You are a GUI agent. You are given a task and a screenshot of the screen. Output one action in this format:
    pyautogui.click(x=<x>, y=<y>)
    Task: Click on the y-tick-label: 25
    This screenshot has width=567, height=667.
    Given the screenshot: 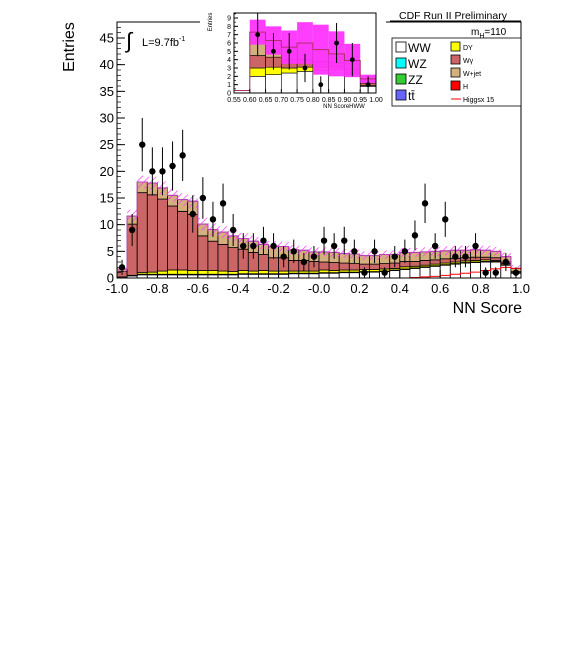 What is the action you would take?
    pyautogui.click(x=107, y=144)
    